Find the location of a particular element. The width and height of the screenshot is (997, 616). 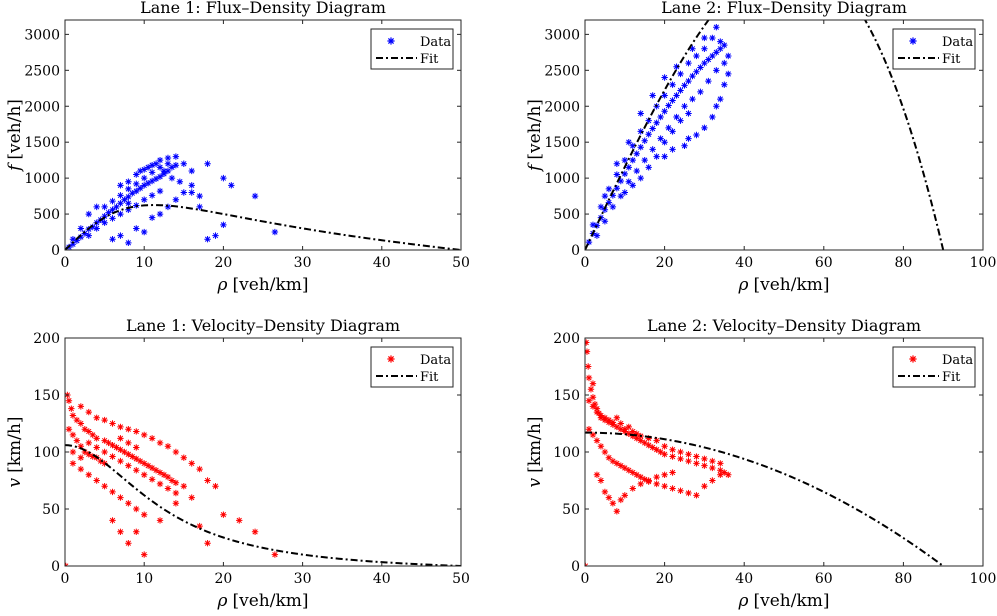

y-tick-label: 0 is located at coordinates (55, 567).